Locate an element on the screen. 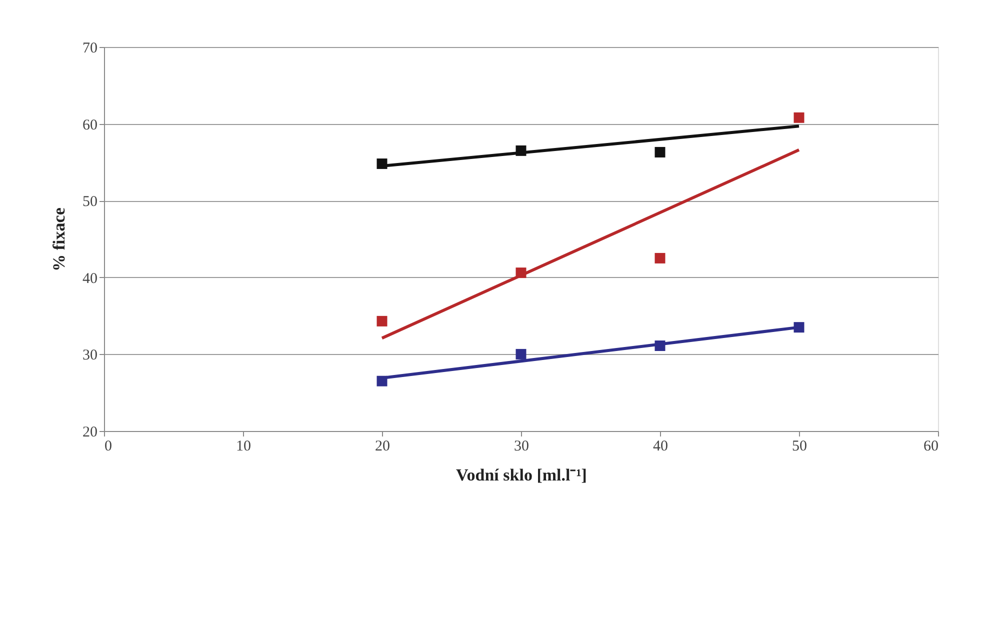  y-tick-label: 40 is located at coordinates (90, 278).